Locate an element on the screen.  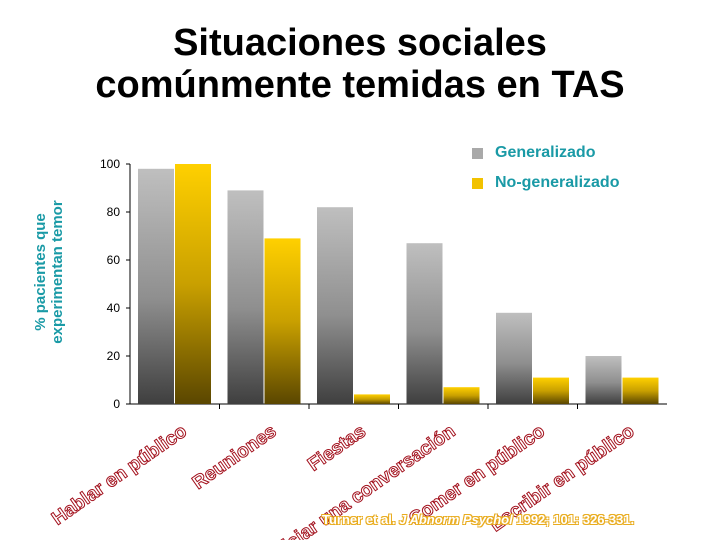
legend-label-generalizado: Generalizado is located at coordinates (545, 152).